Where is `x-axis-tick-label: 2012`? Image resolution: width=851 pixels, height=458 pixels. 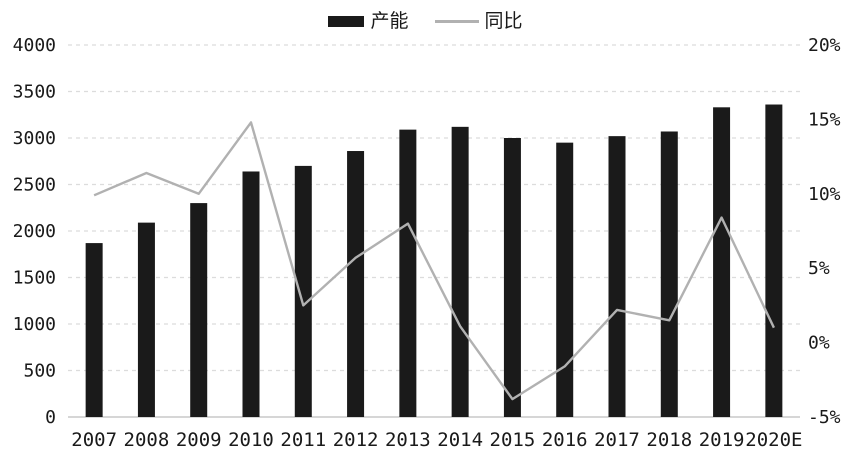 x-axis-tick-label: 2012 is located at coordinates (356, 440).